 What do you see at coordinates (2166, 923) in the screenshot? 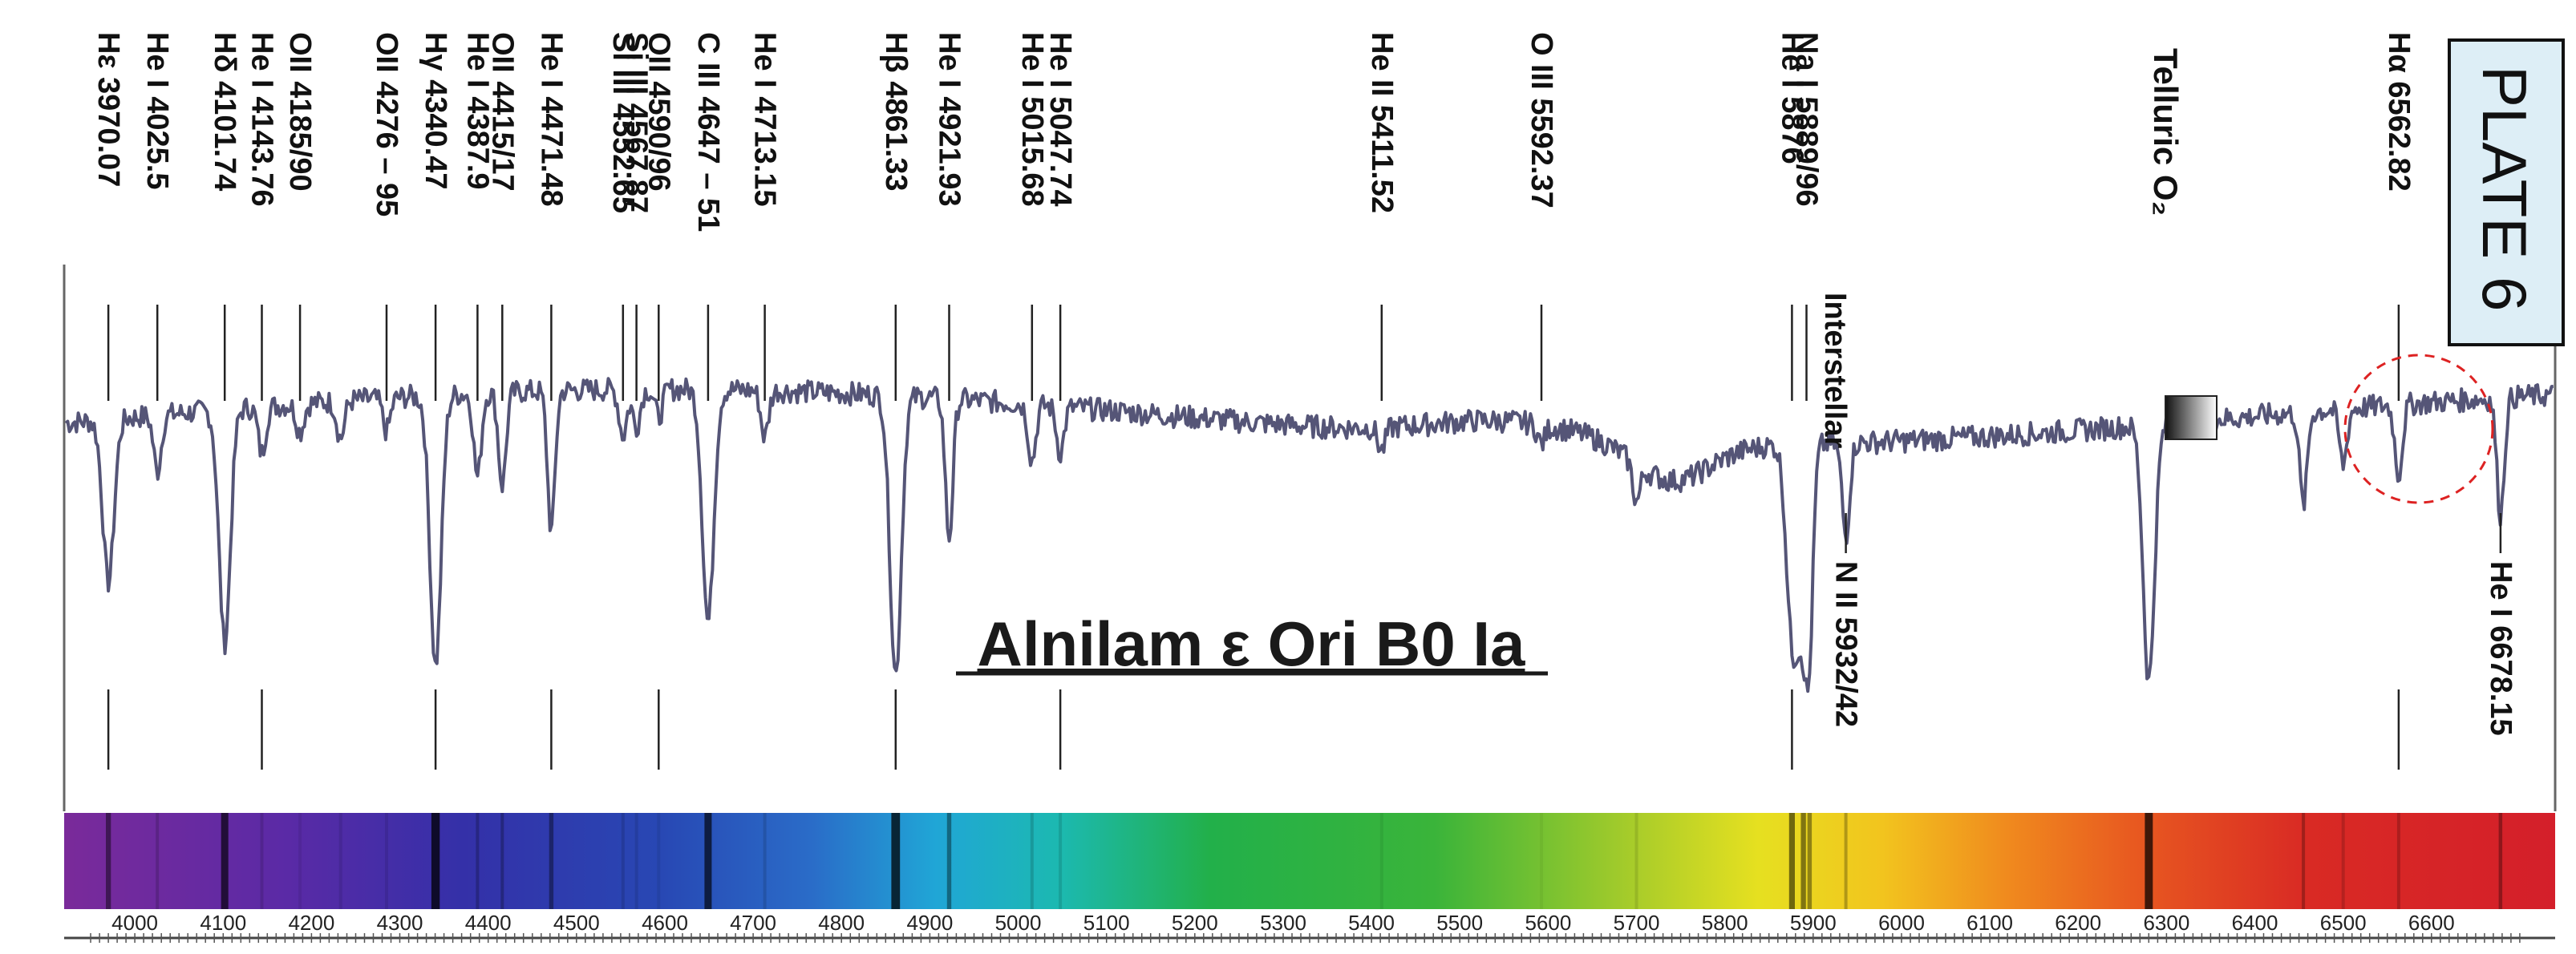
I see `tick-label: 6300` at bounding box center [2166, 923].